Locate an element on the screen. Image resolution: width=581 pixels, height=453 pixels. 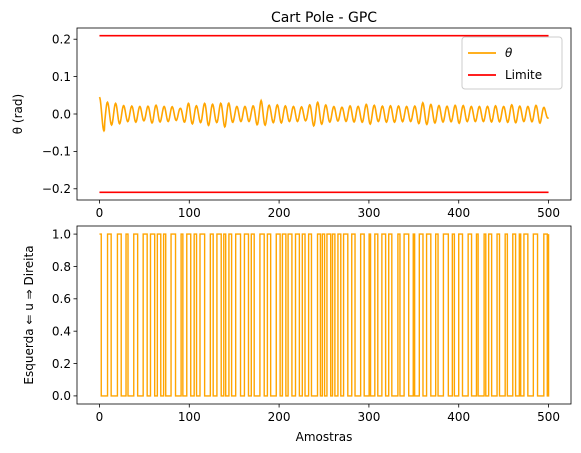
legend: θ Limite is located at coordinates (512, 63).